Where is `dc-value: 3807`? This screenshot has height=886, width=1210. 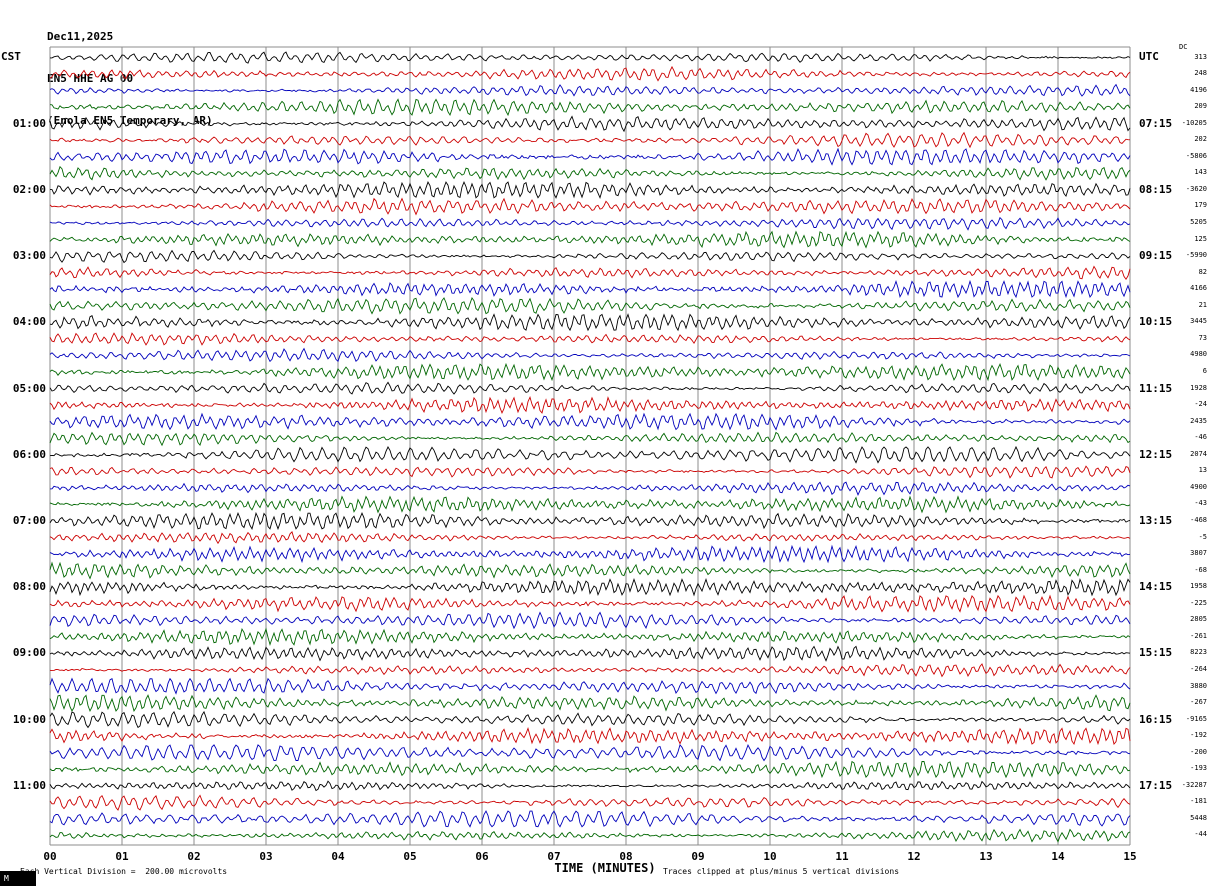 dc-value: 3807 is located at coordinates (1198, 553).